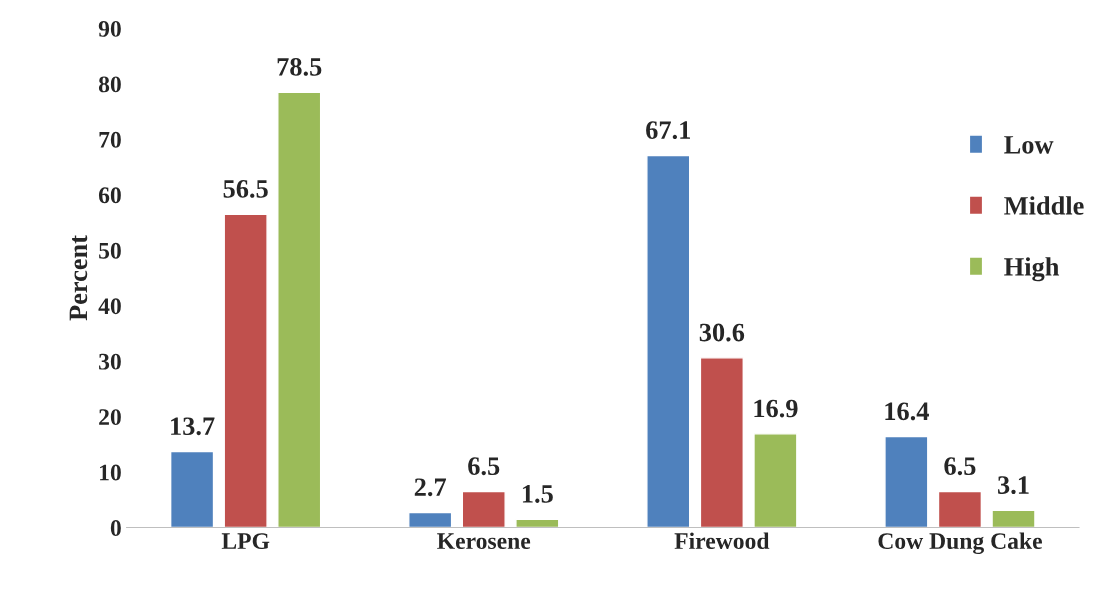  Describe the element at coordinates (78, 278) in the screenshot. I see `y-axis-title: Percent` at that location.